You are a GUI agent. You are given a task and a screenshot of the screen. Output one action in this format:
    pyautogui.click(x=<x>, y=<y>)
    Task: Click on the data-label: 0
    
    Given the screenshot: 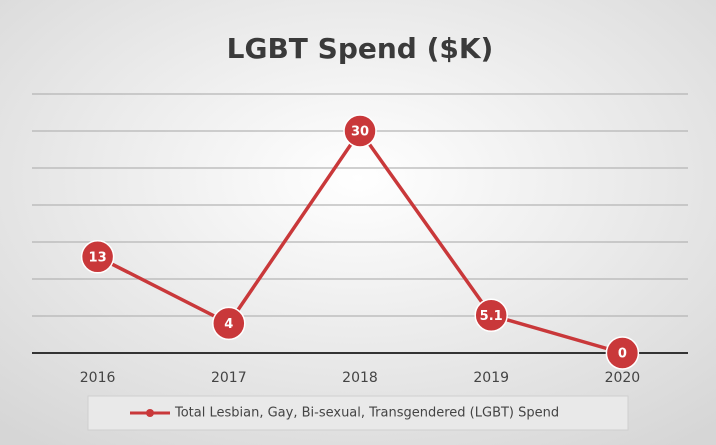 What is the action you would take?
    pyautogui.click(x=622, y=354)
    